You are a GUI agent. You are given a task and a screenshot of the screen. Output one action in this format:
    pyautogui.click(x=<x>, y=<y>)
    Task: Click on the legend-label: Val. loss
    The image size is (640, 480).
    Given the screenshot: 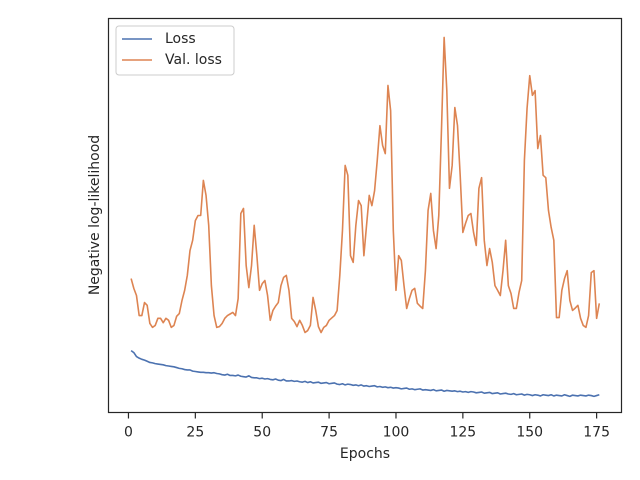 What is the action you would take?
    pyautogui.click(x=193, y=60)
    